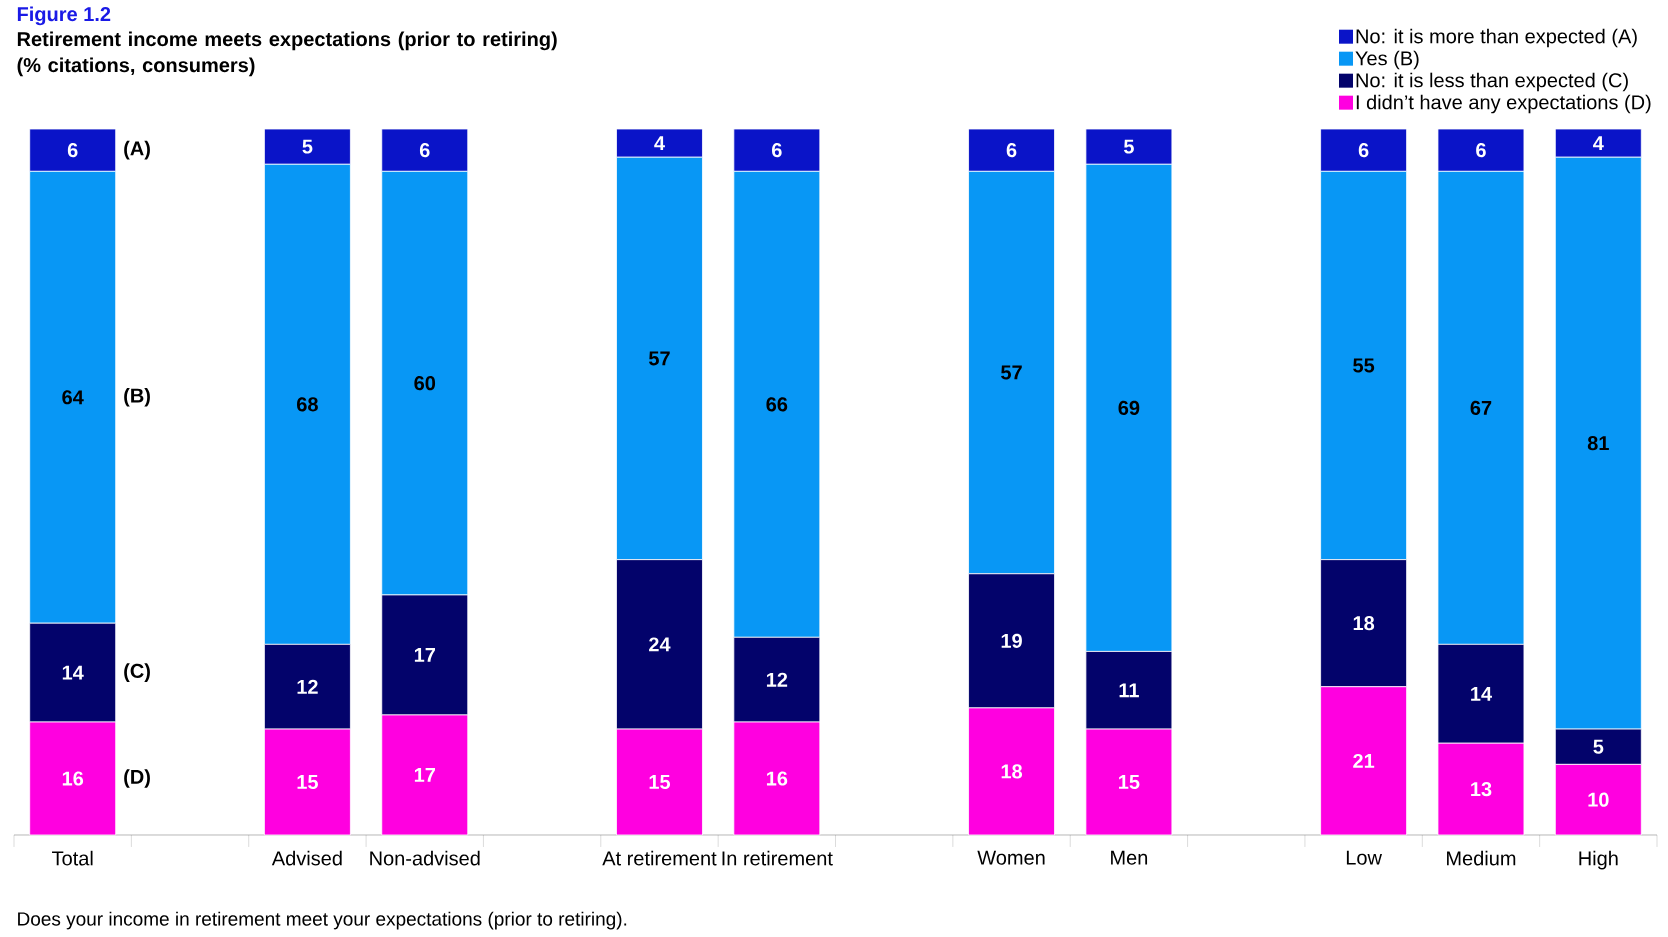 The height and width of the screenshot is (937, 1668). Describe the element at coordinates (1387, 60) in the screenshot. I see `legend-label: Yes (B)` at that location.